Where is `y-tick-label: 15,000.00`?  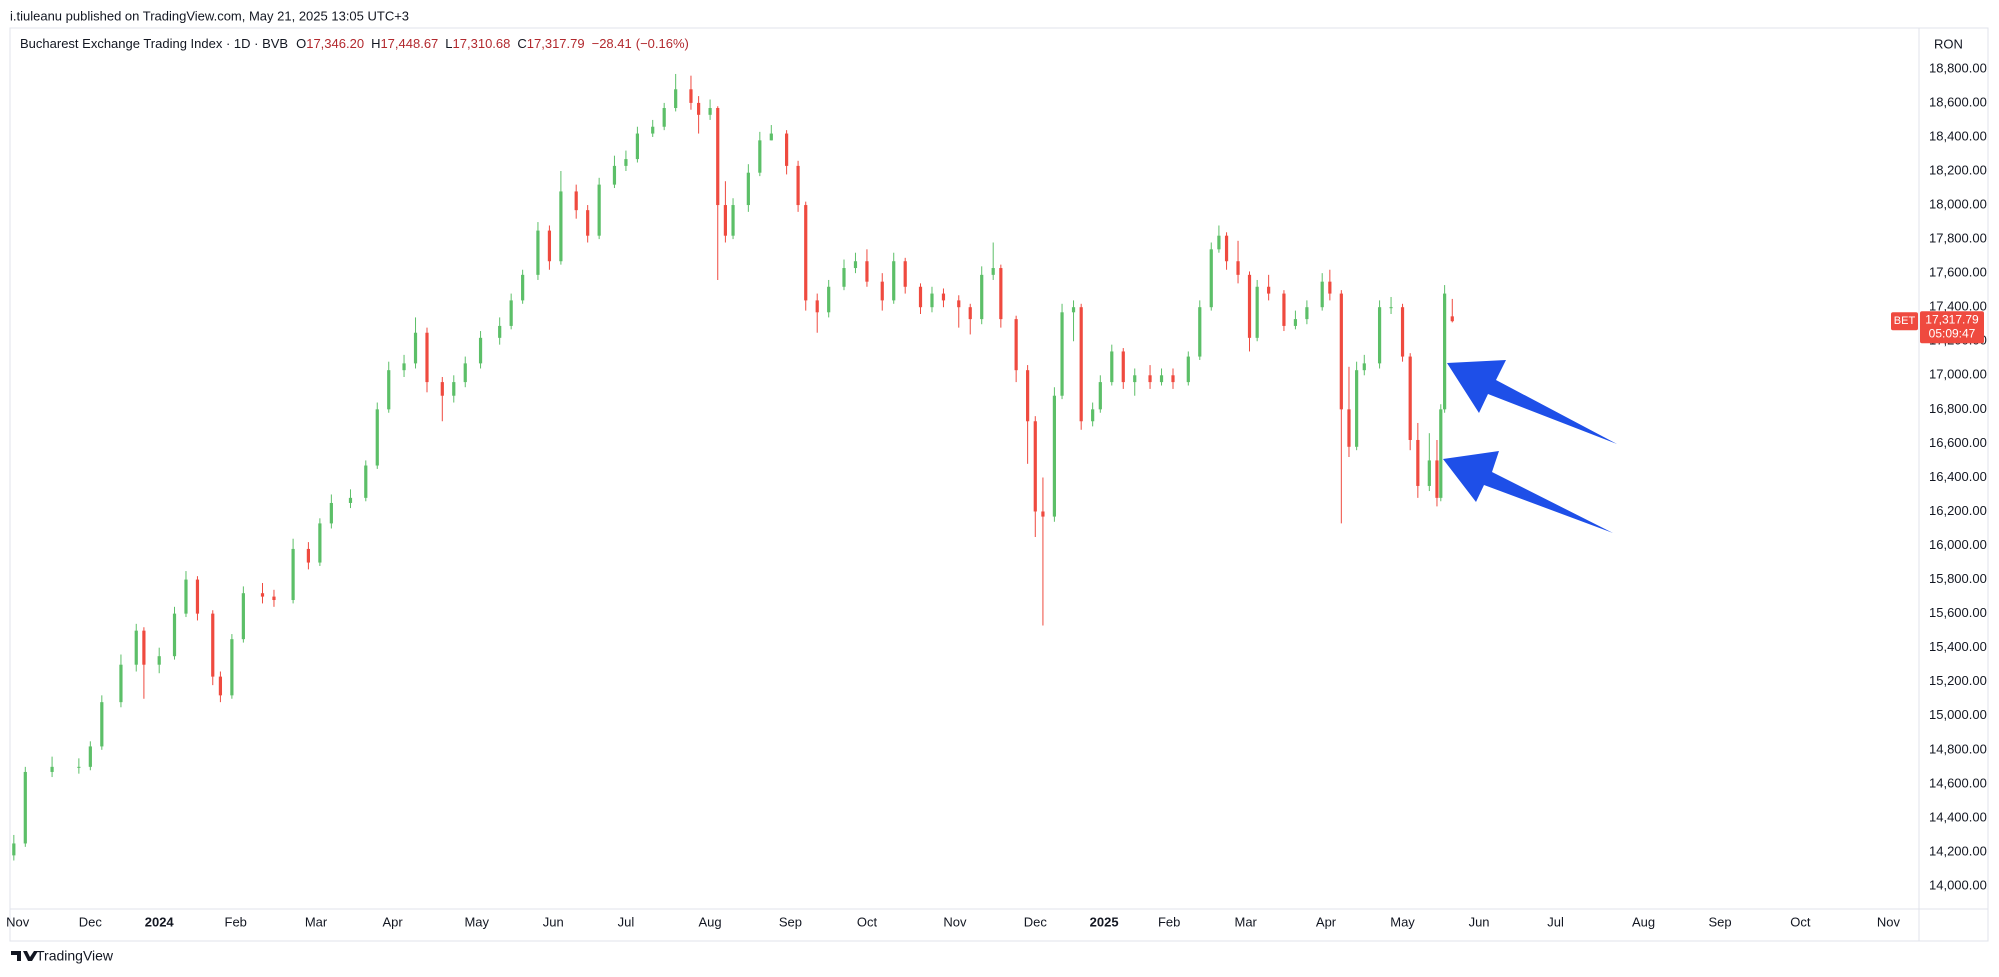 y-tick-label: 15,000.00 is located at coordinates (1958, 714).